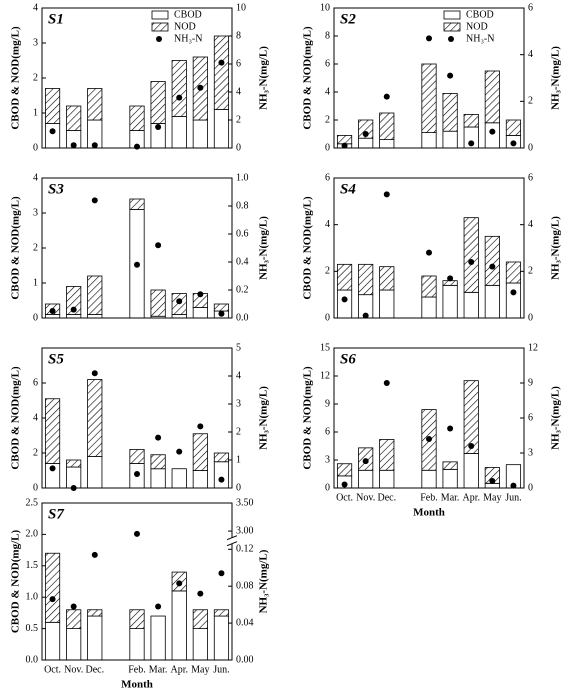  What do you see at coordinates (159, 39) in the screenshot?
I see `legend-marker` at bounding box center [159, 39].